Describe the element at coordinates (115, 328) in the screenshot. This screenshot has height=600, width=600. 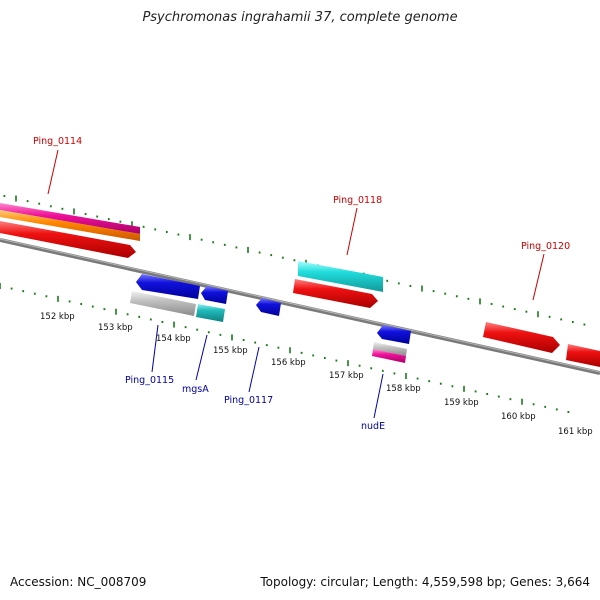
I see `kbp-label: 153 kbp` at that location.